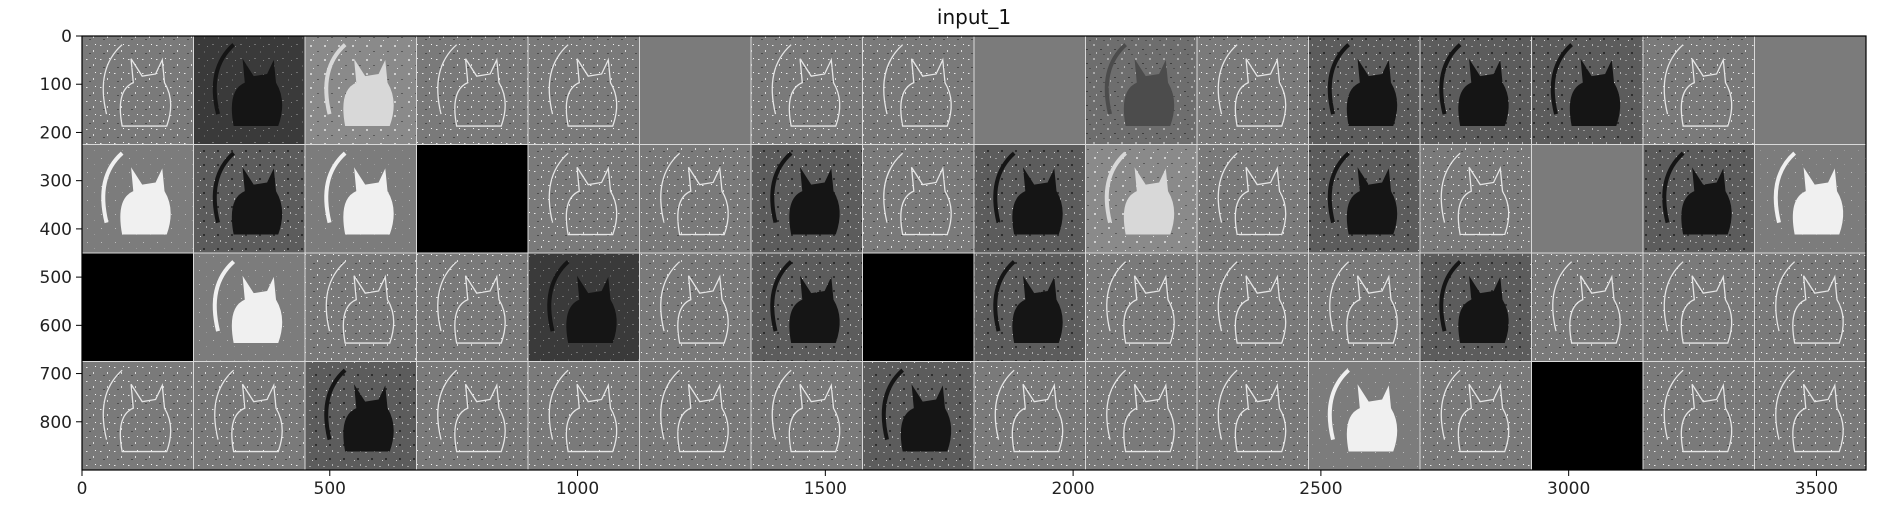 The height and width of the screenshot is (512, 1896). Describe the element at coordinates (56, 133) in the screenshot. I see `y-tick-label: 200` at that location.